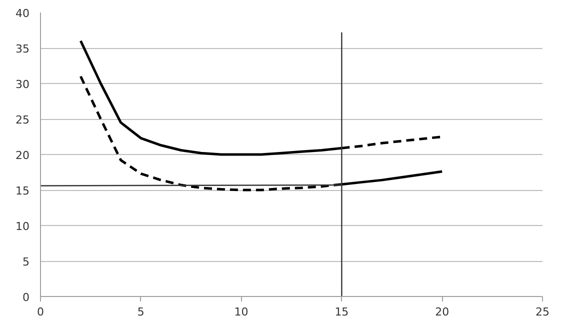 The image size is (564, 326). What do you see at coordinates (140, 312) in the screenshot?
I see `x-tick-label: 5` at bounding box center [140, 312].